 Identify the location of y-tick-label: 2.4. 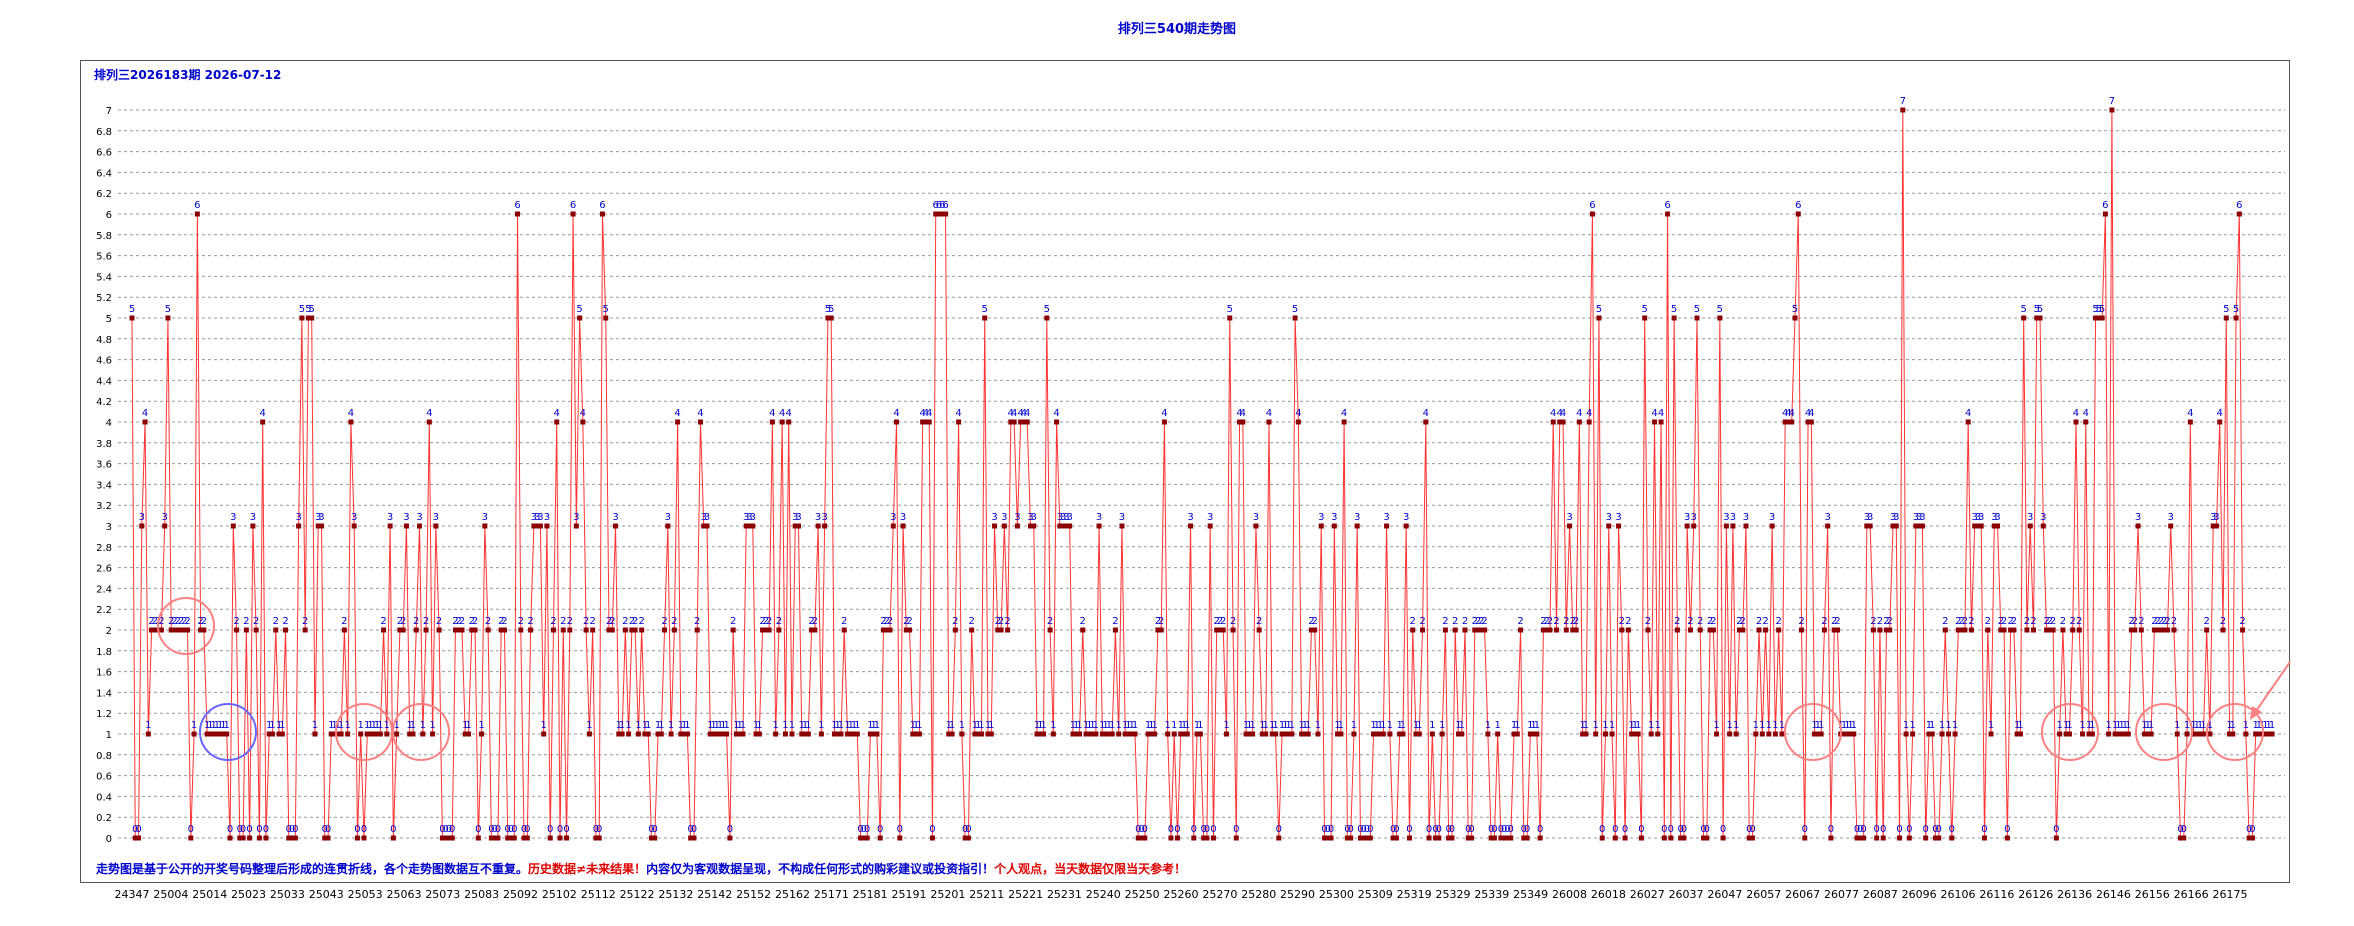
(104, 589).